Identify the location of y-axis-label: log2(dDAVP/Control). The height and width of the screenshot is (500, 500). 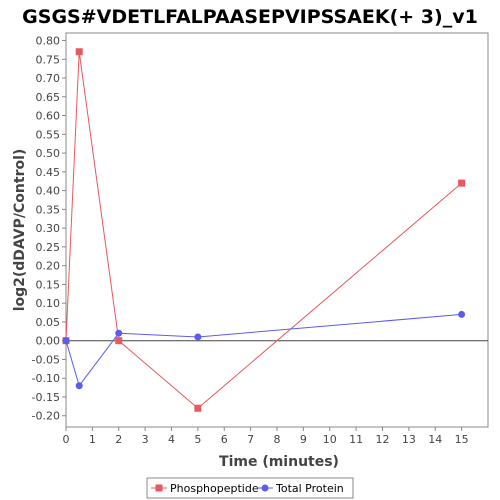
(20, 230).